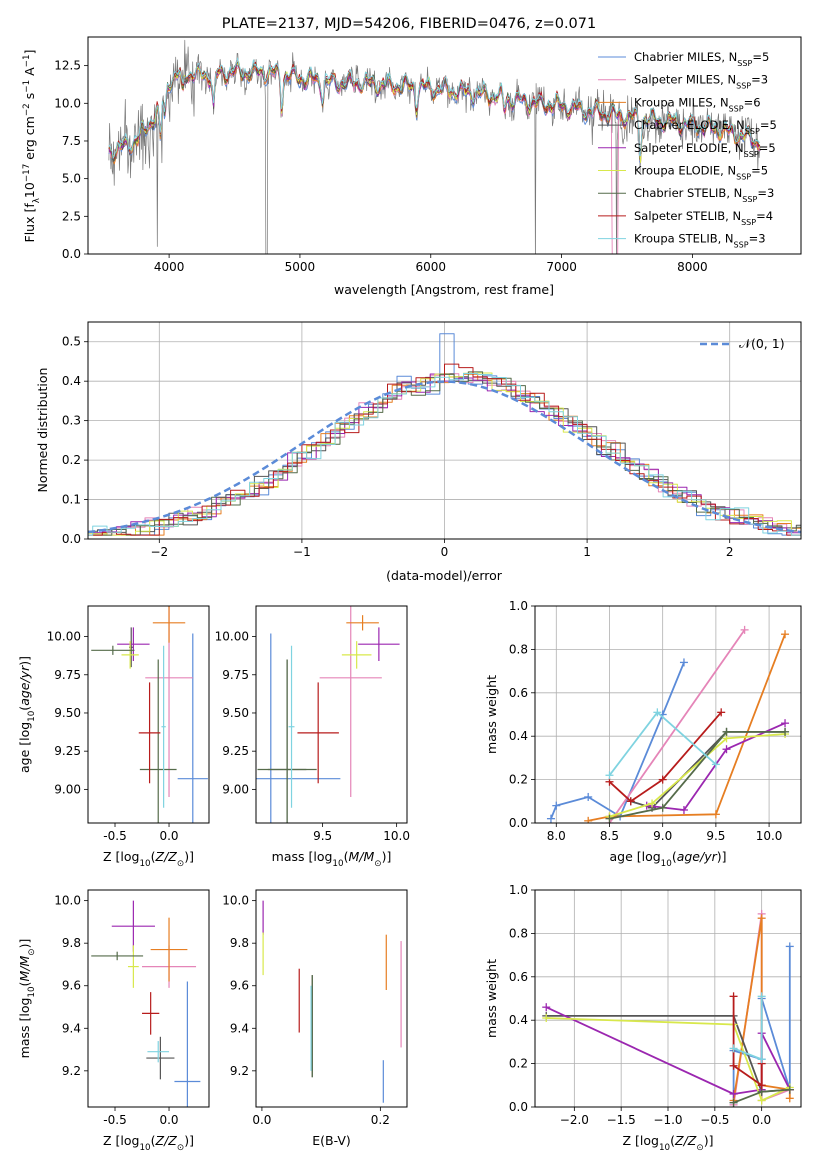  What do you see at coordinates (556, 836) in the screenshot?
I see `weight-vs-age-xtick-label: 8.0` at bounding box center [556, 836].